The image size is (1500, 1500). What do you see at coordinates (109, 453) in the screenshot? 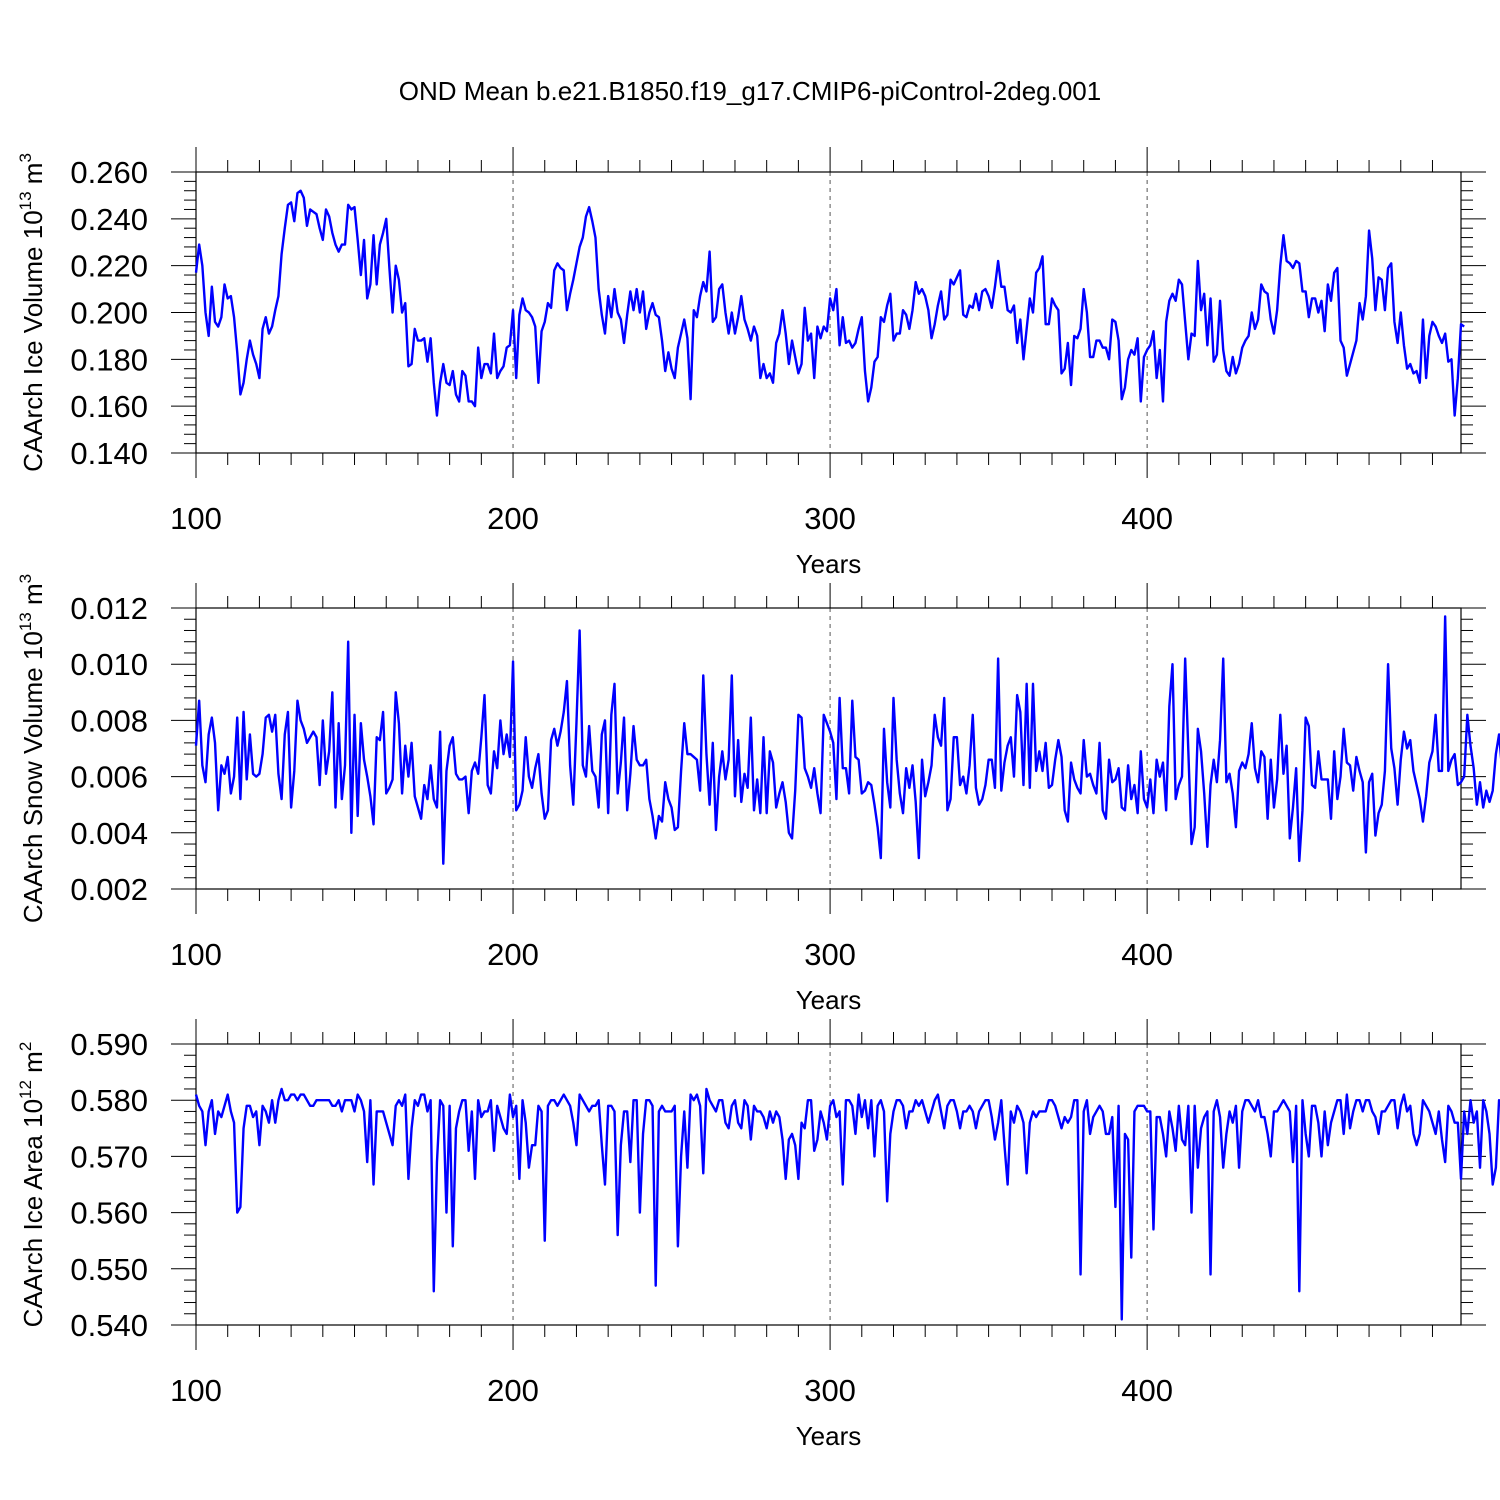
I see `y-tick-label: 0.140` at bounding box center [109, 453].